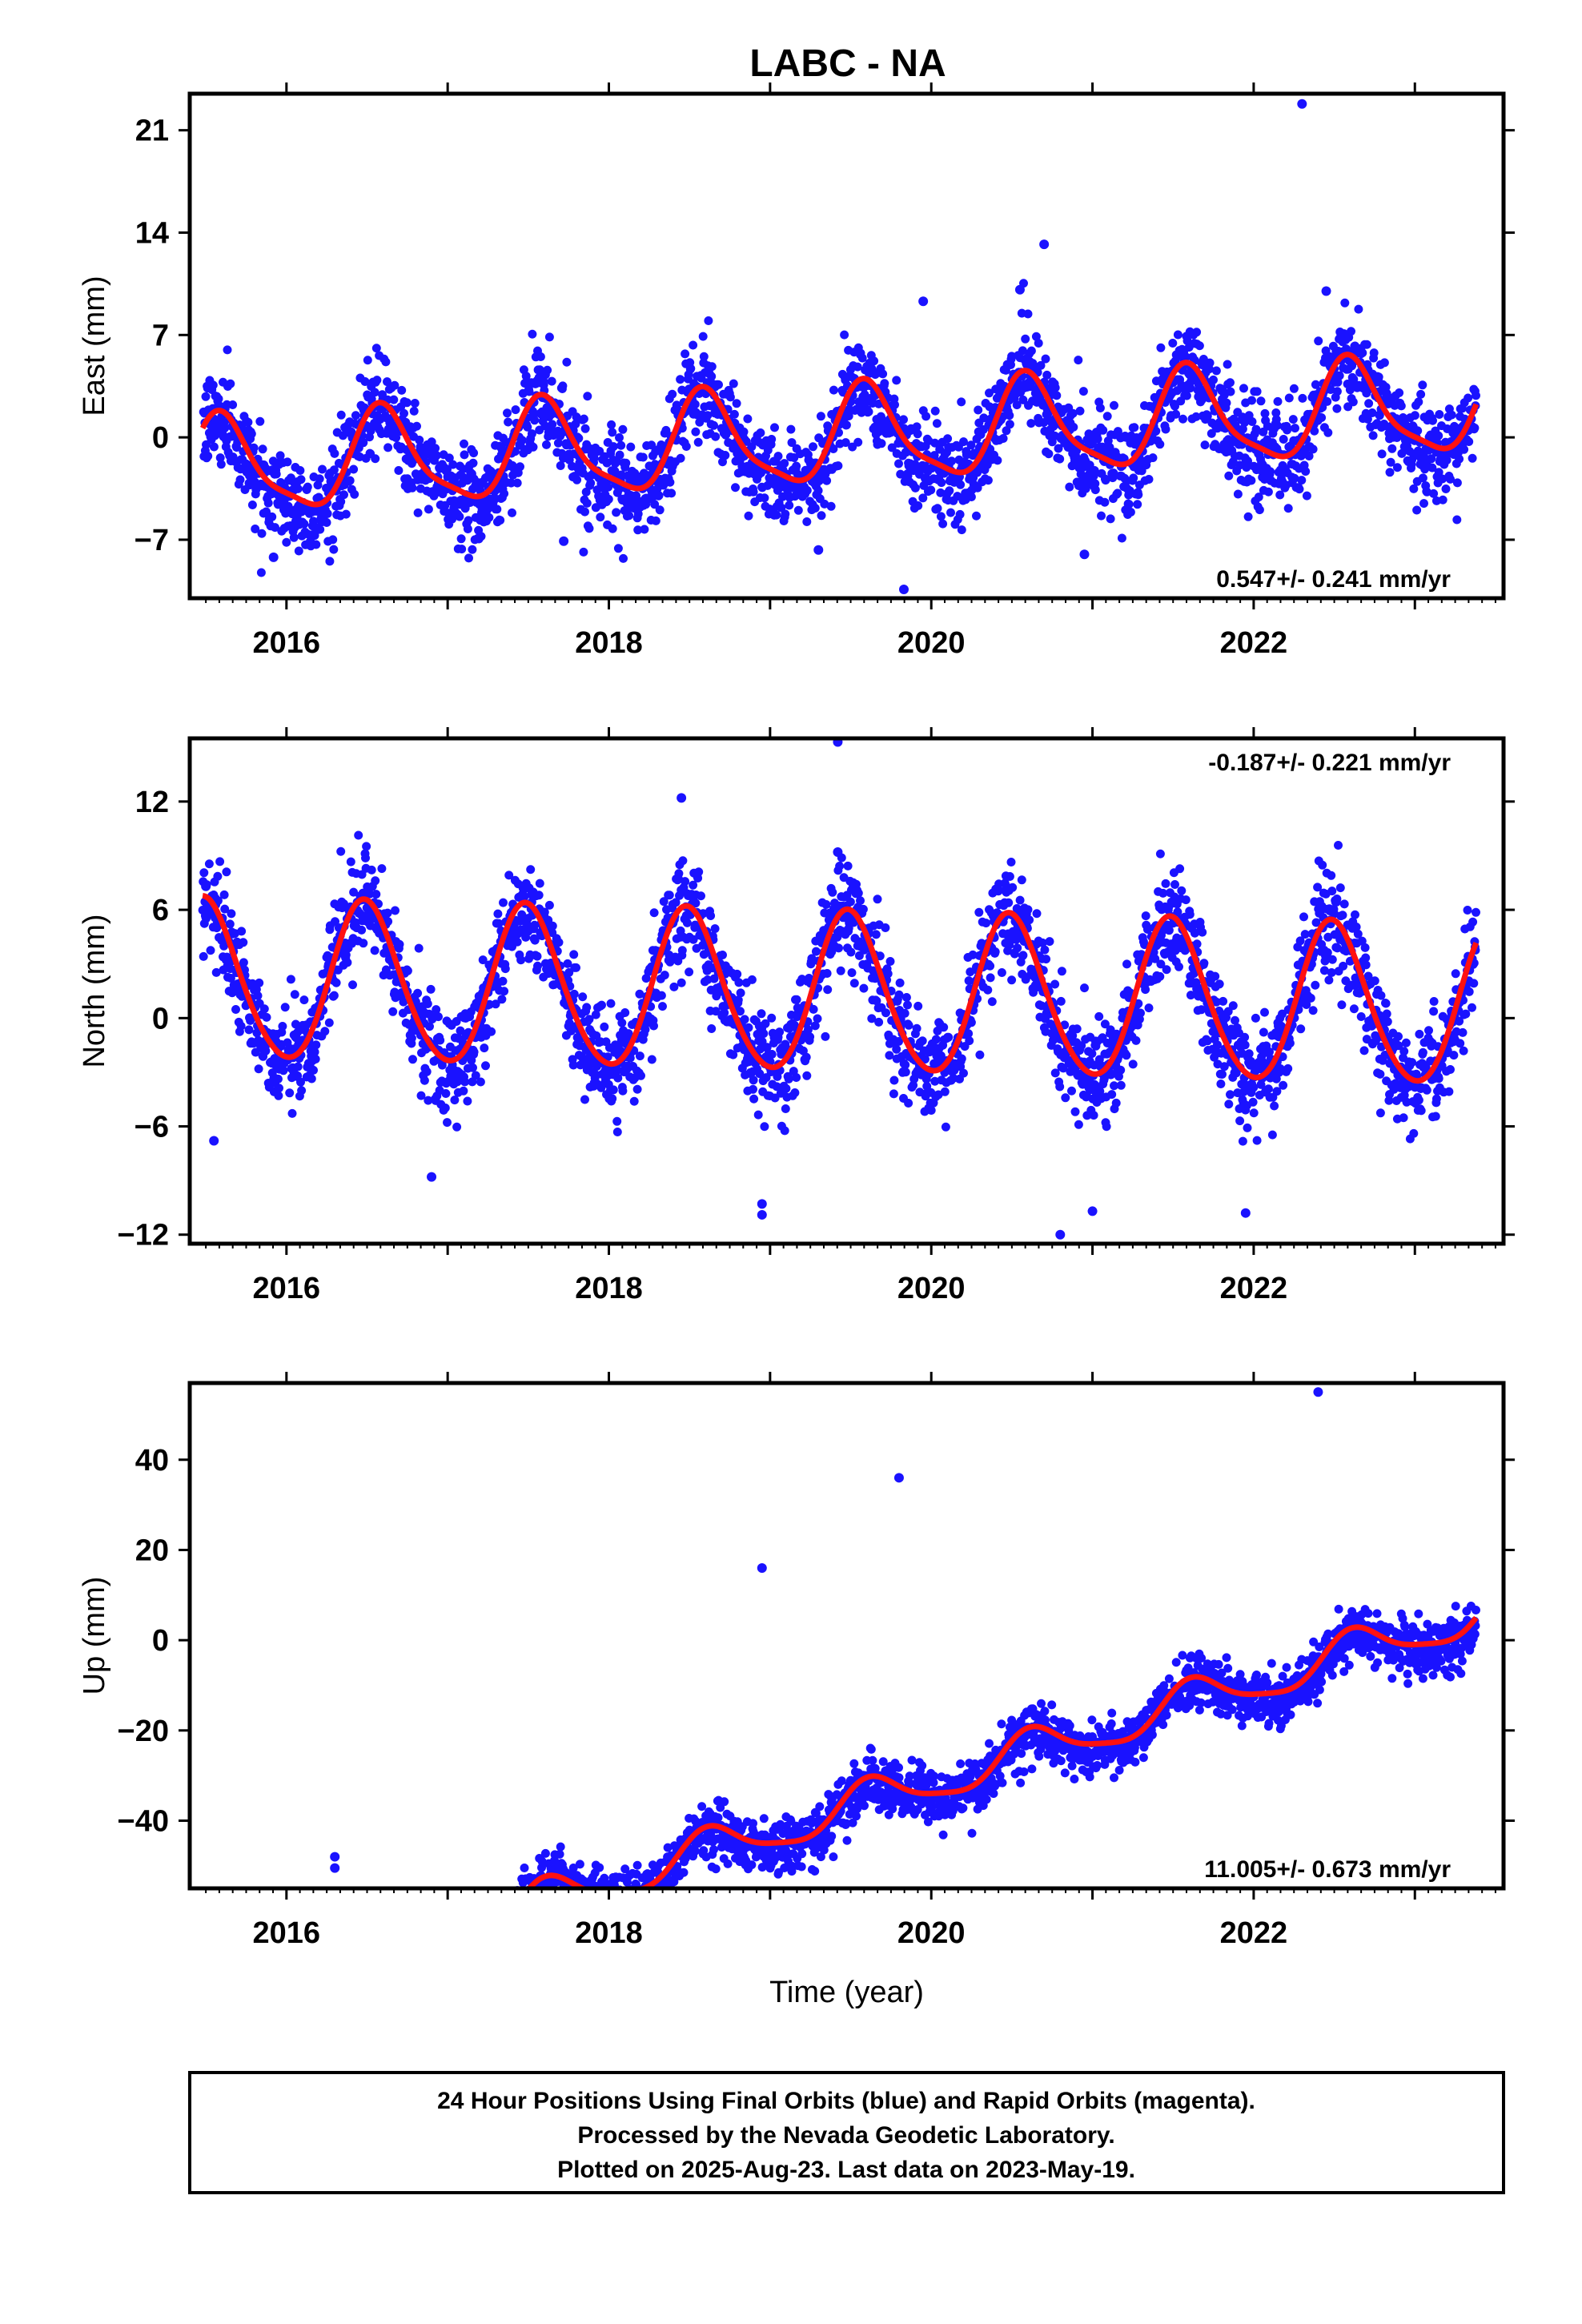  I want to click on rate-label: -0.187+/- 0.221 mm/yr, so click(1329, 763).